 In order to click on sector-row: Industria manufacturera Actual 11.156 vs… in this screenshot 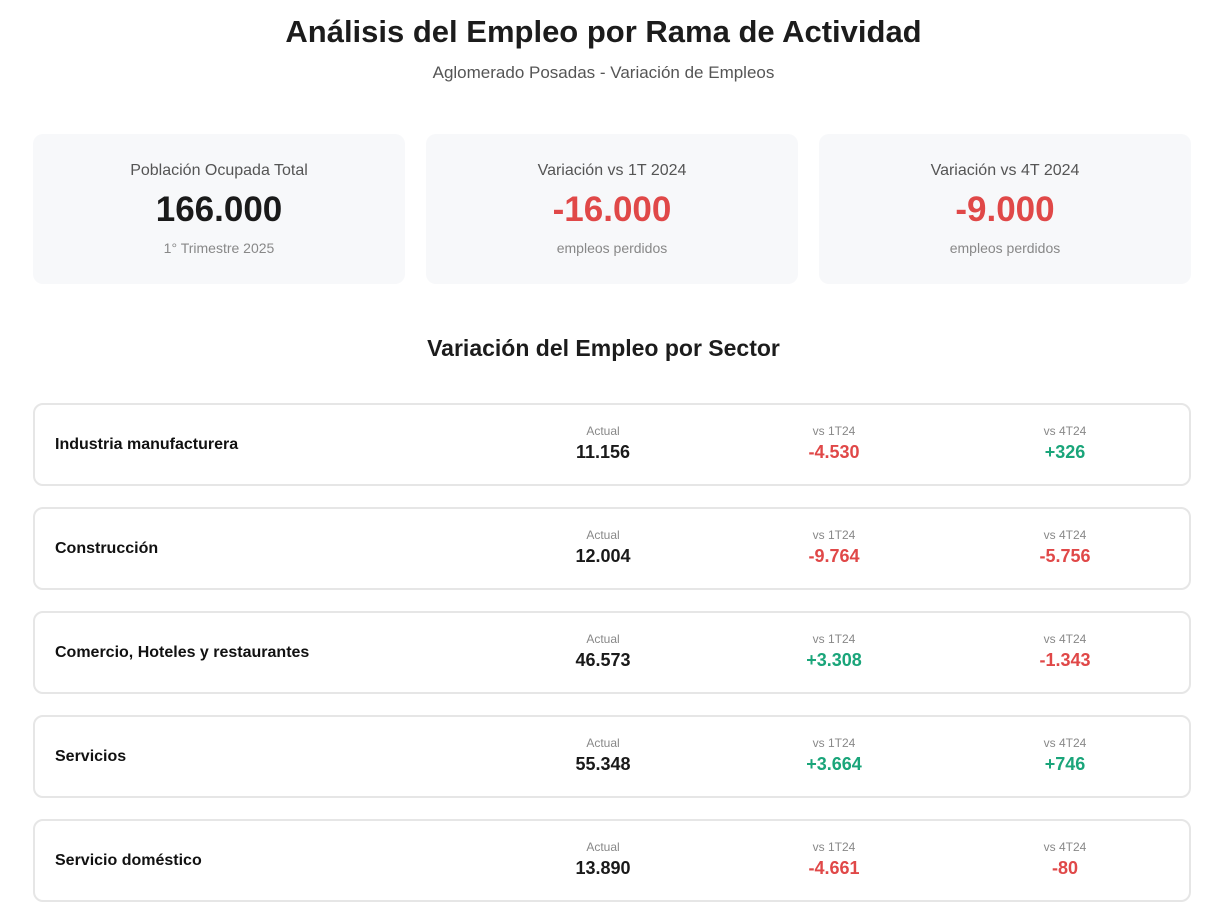, I will do `click(612, 444)`.